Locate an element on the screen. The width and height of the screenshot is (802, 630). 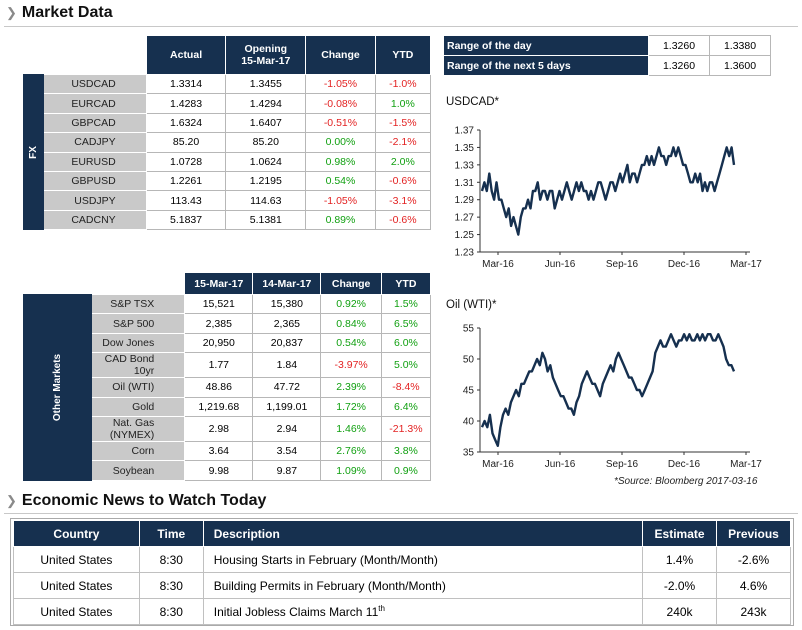
table-row: CADJPY 85.20 85.20 0.00% -2.1% is located at coordinates (228, 142).